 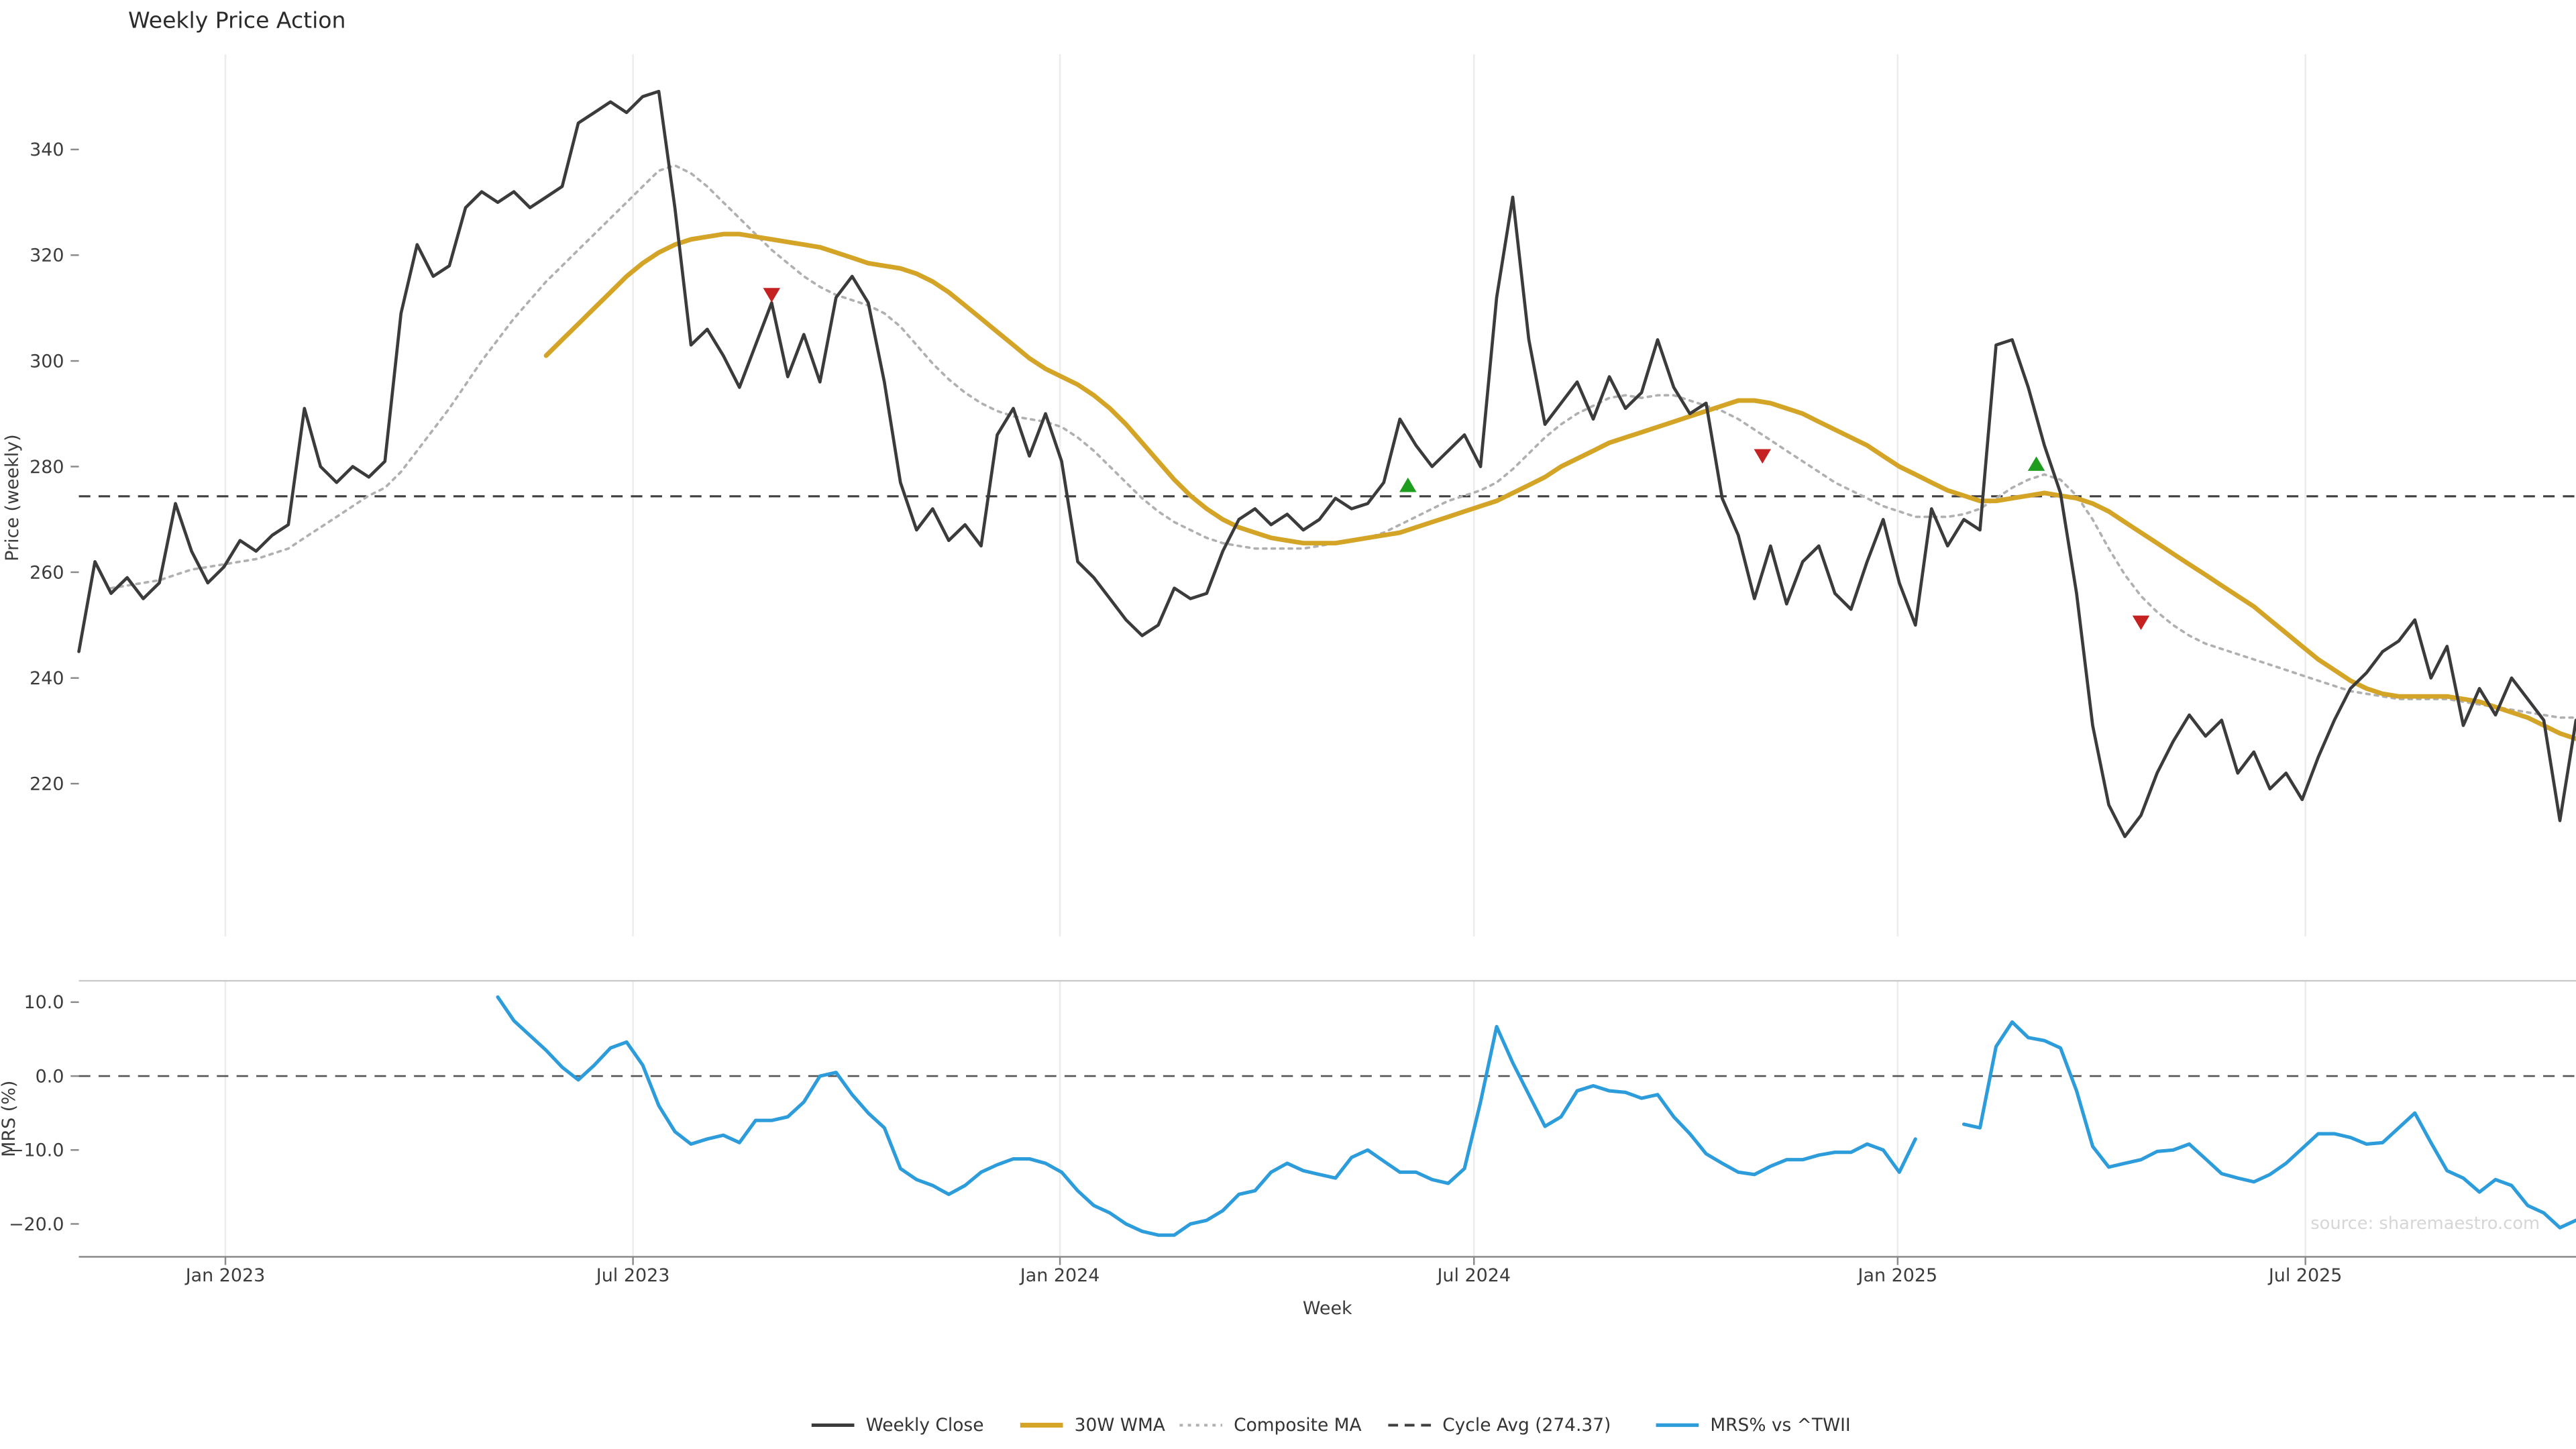 What do you see at coordinates (632, 1275) in the screenshot?
I see `x-tick-label: Jul 2023` at bounding box center [632, 1275].